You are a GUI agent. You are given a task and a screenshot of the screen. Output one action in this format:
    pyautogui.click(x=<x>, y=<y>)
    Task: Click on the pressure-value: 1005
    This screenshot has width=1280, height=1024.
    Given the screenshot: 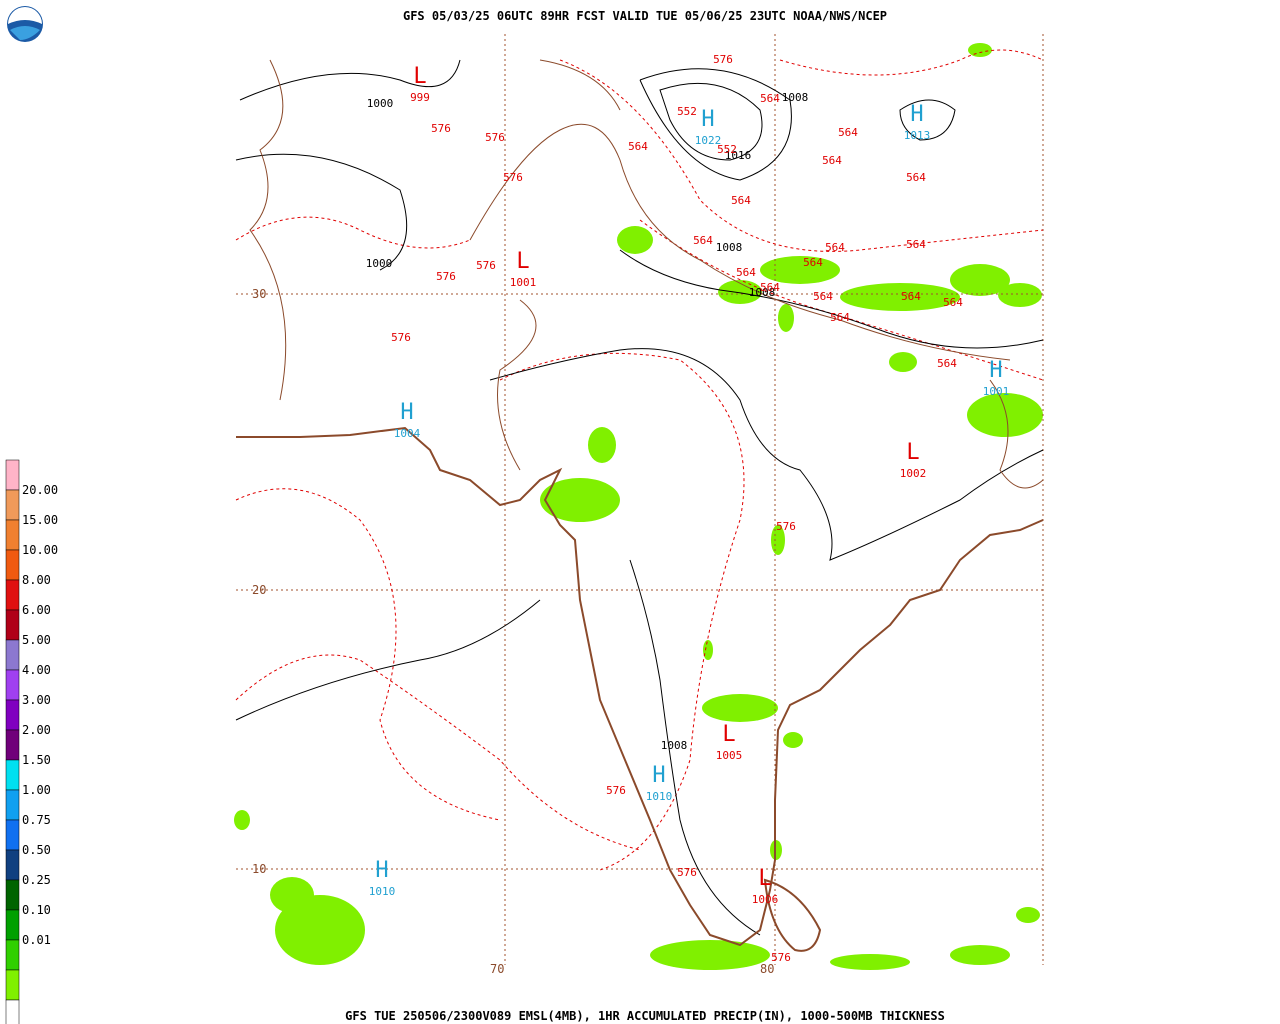 What is the action you would take?
    pyautogui.click(x=729, y=755)
    